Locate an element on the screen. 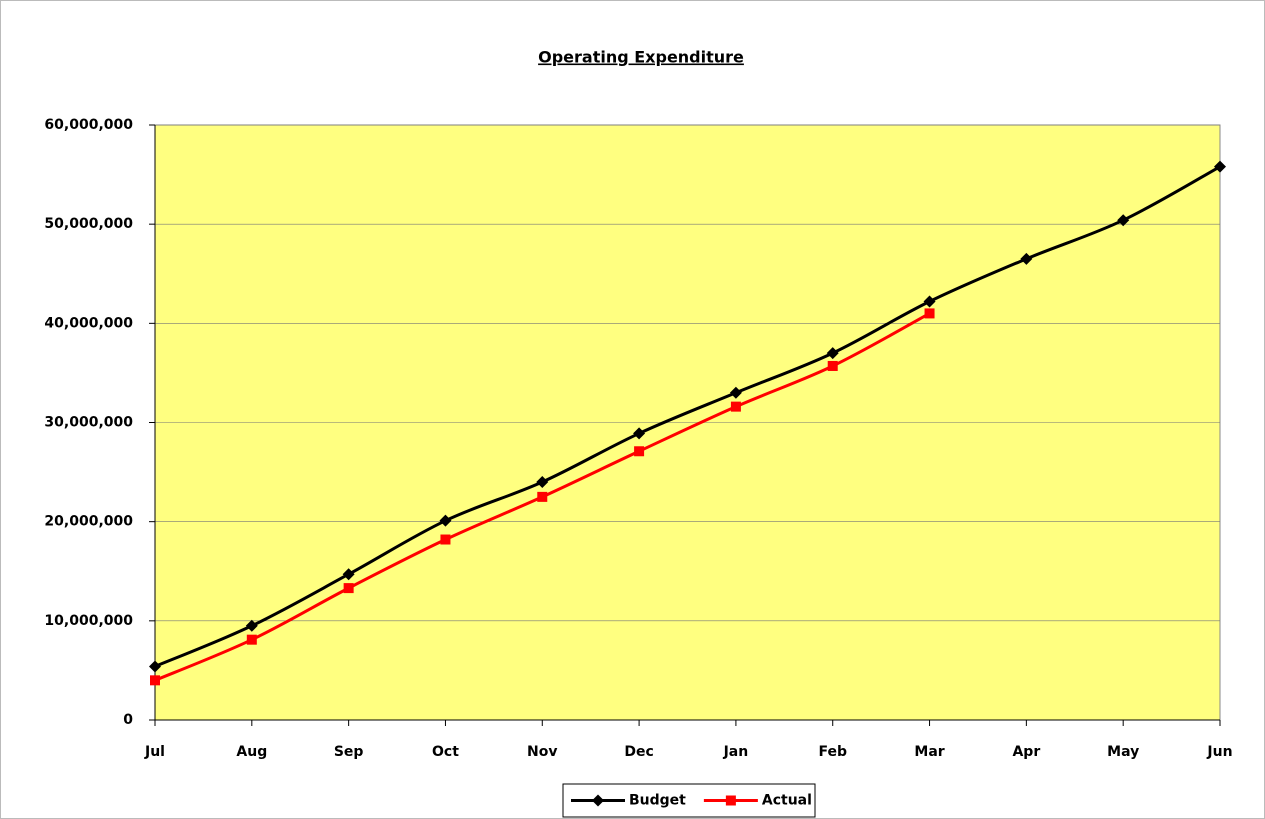  x-tick-label: May is located at coordinates (1123, 752).